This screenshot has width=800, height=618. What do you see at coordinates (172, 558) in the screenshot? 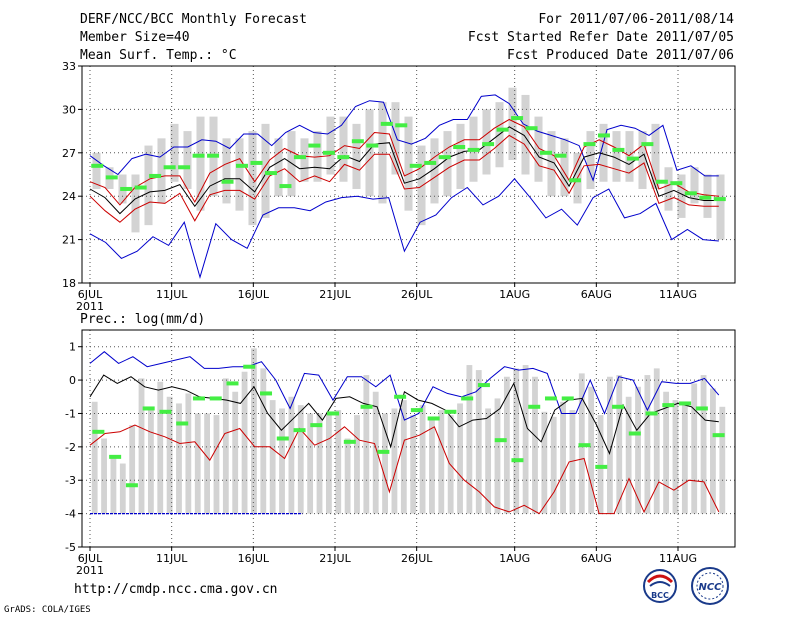
I see `prec-x-label: 11JUL` at bounding box center [172, 558].